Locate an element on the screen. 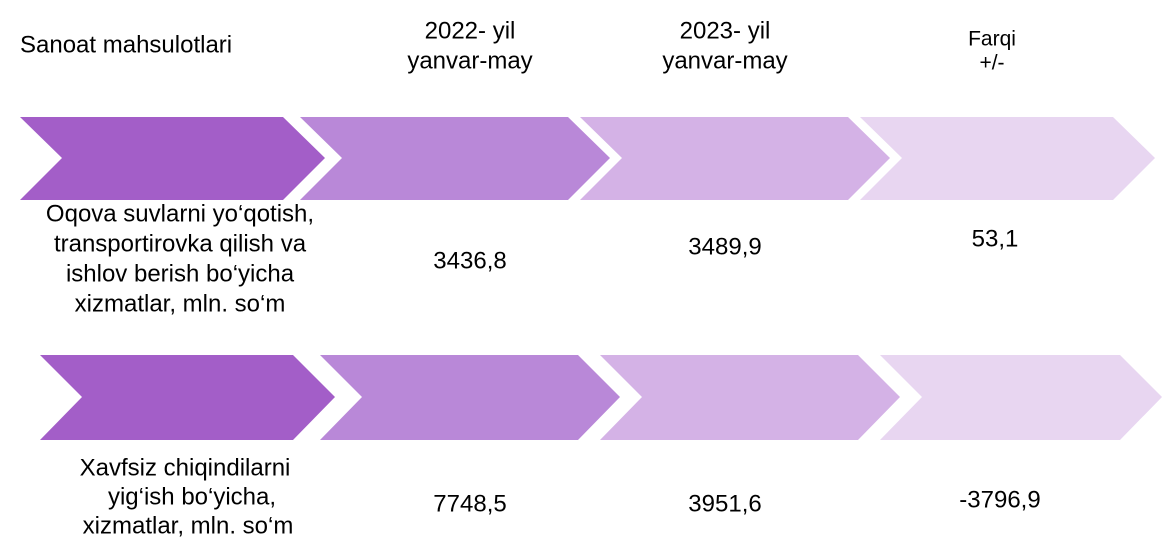 The image size is (1162, 540). column-header: 2023- yil is located at coordinates (725, 30).